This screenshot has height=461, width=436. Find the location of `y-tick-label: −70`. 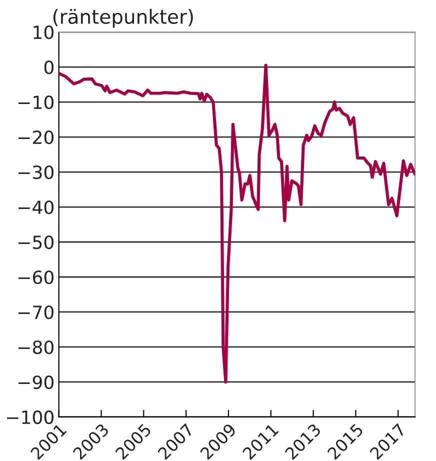

y-tick-label: −70 is located at coordinates (36, 312).